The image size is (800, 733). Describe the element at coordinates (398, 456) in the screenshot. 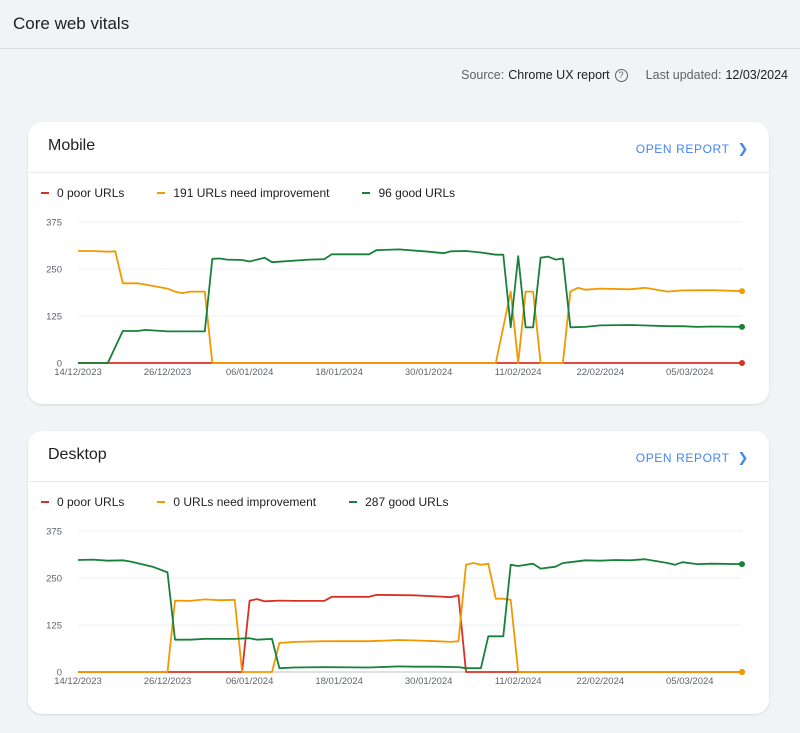

I see `card-header: Desktop OPEN REPORT ❯` at that location.